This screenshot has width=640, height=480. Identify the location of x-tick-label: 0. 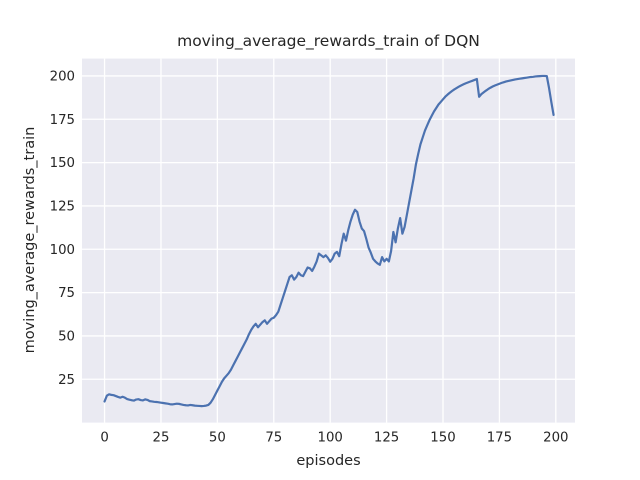
(104, 438).